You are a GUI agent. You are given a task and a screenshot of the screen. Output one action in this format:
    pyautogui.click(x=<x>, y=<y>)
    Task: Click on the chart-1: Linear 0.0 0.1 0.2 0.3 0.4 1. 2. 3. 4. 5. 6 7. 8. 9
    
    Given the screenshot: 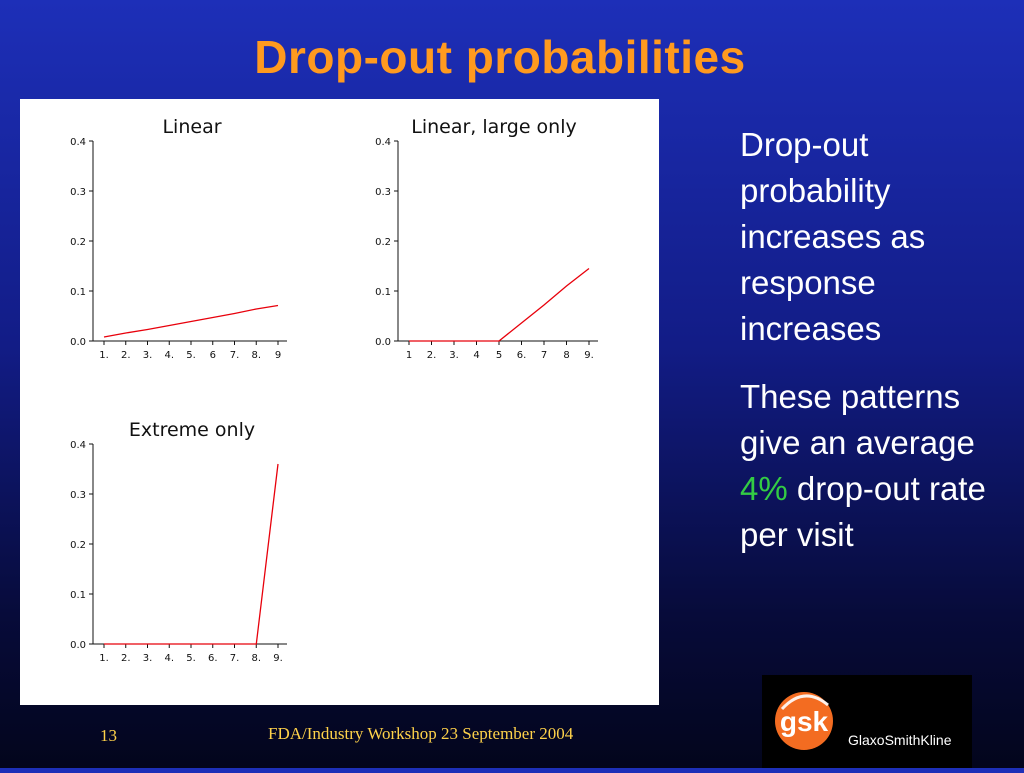 What is the action you would take?
    pyautogui.click(x=178, y=238)
    